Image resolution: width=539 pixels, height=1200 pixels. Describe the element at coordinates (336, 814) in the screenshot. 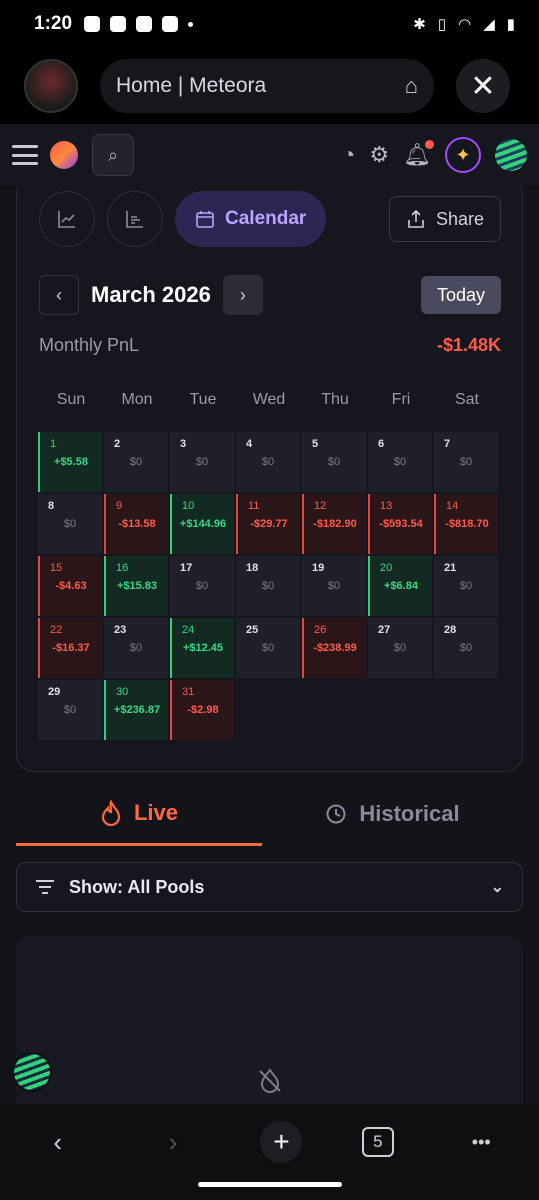

I see `history-clock-icon` at that location.